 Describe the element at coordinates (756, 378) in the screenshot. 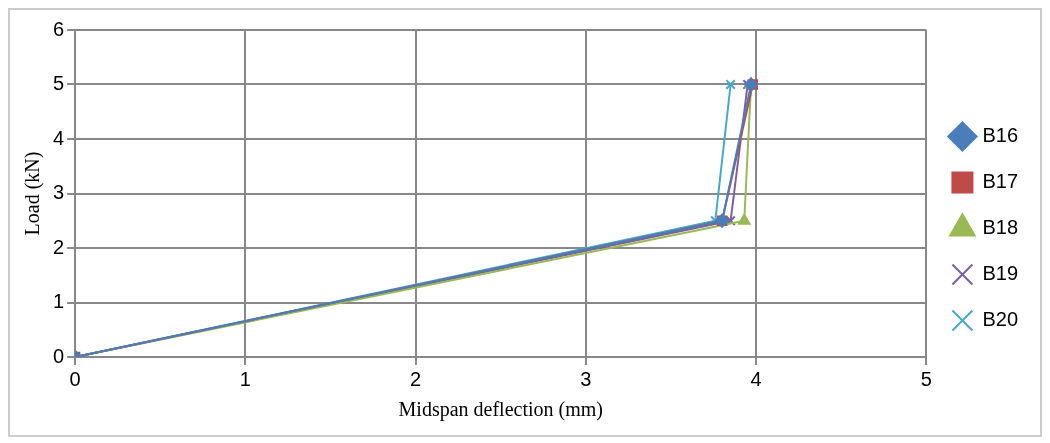

I see `x-tick-label: 4` at that location.